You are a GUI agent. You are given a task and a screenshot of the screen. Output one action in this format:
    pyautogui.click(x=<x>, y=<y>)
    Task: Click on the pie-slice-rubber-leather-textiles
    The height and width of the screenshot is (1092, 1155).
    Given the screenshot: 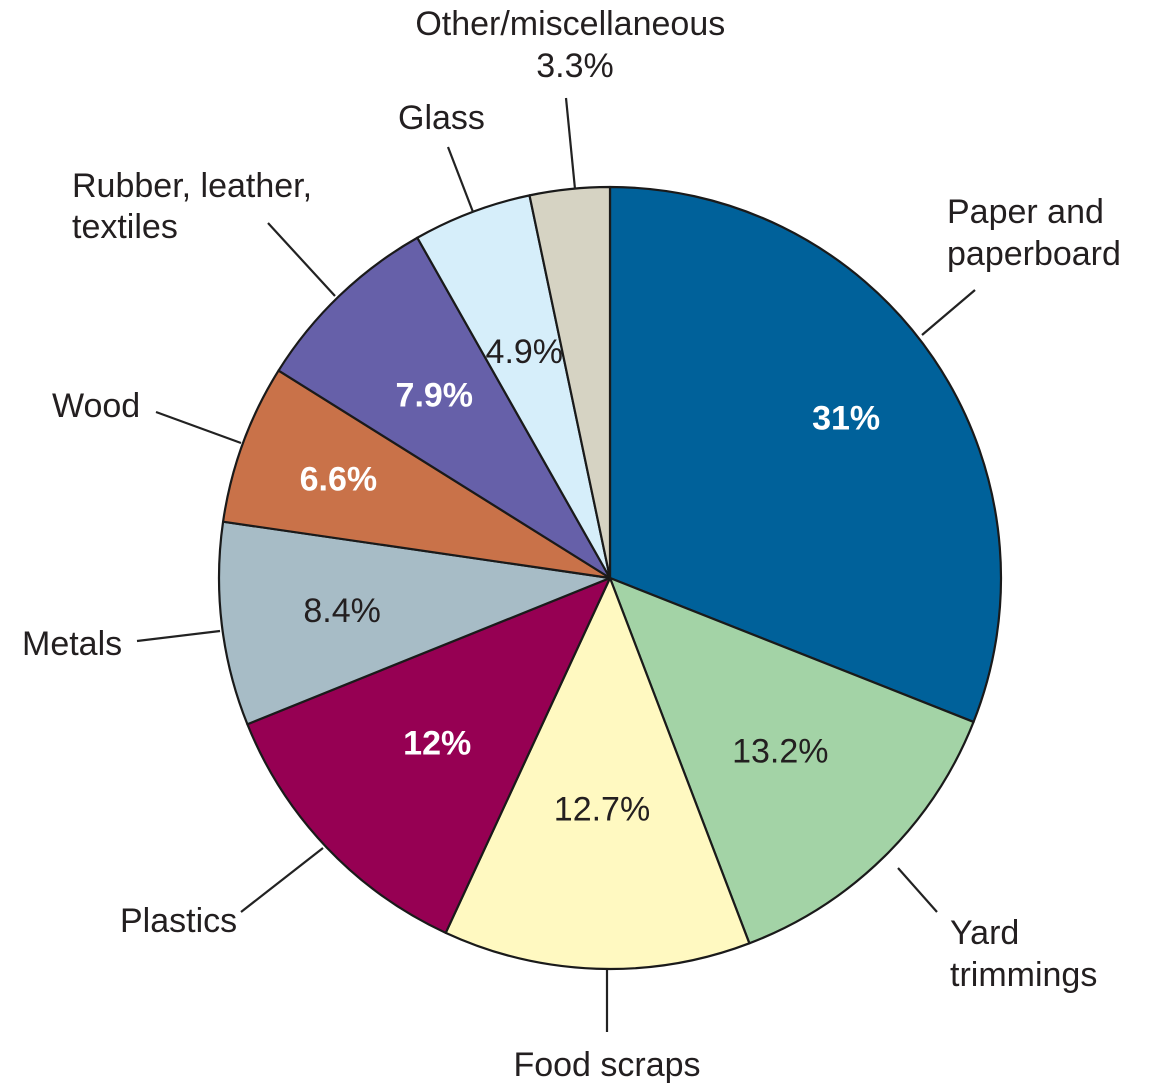 What is the action you would take?
    pyautogui.click(x=444, y=408)
    